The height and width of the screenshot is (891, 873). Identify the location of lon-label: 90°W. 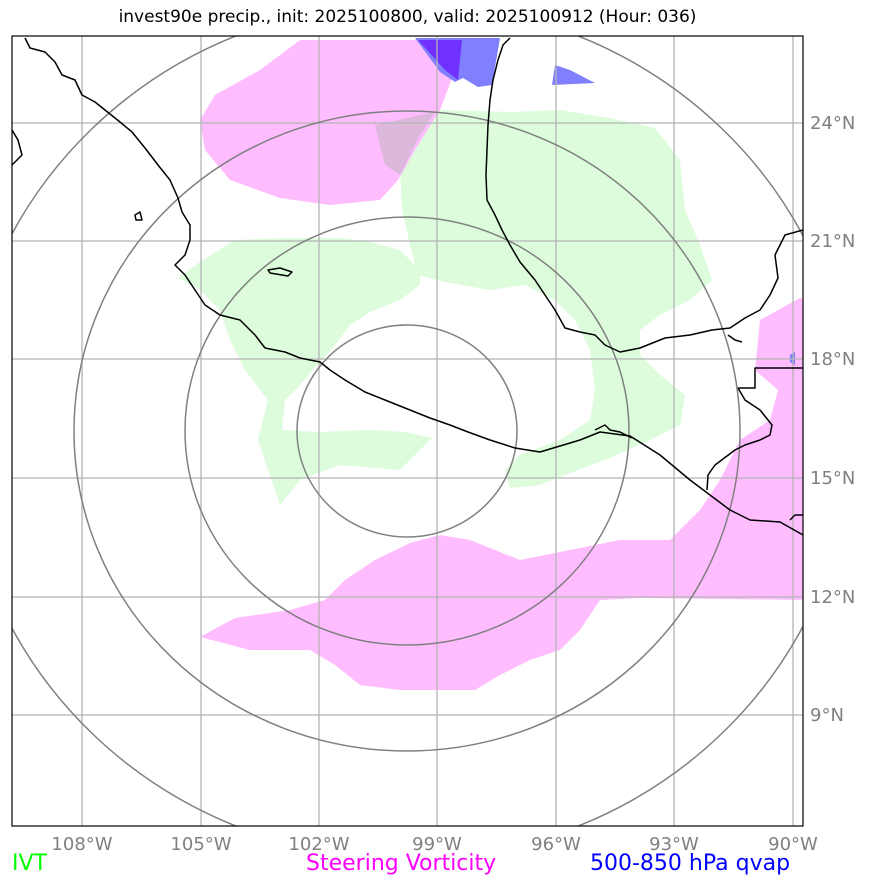
(793, 844).